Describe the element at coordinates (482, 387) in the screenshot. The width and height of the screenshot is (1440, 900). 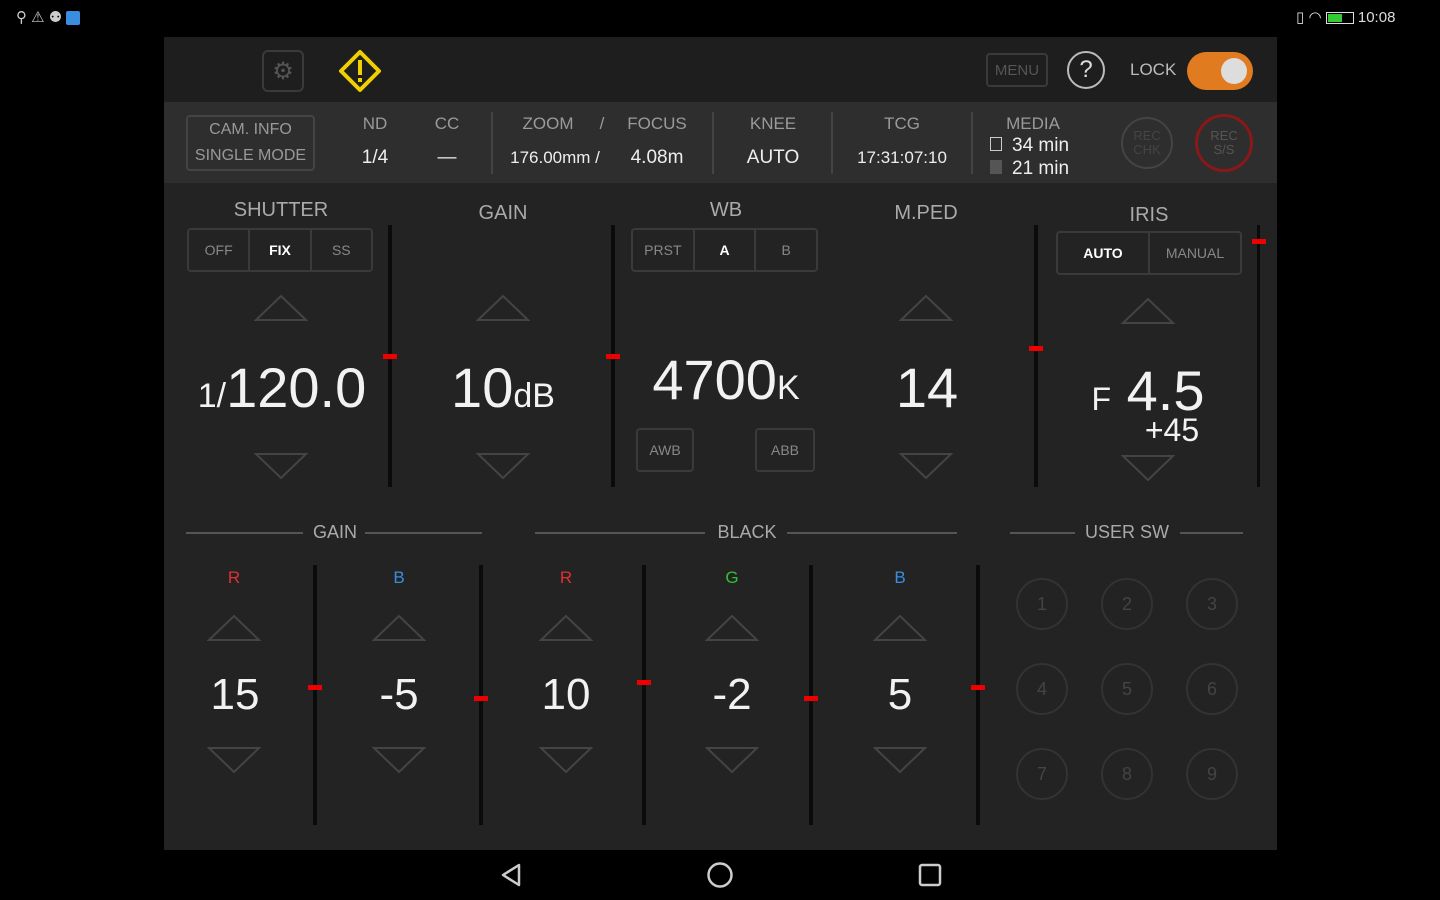
I see `gain-number: 10` at that location.